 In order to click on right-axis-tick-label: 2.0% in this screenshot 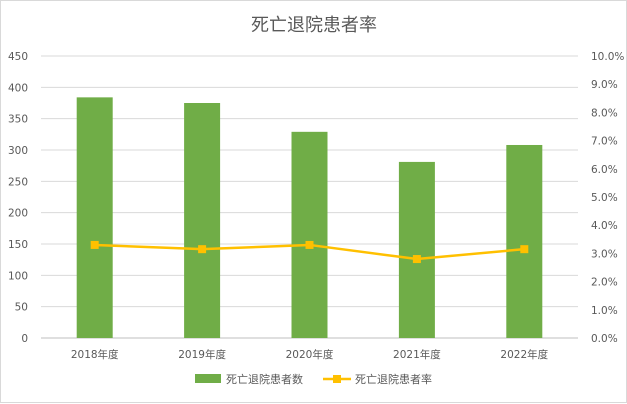, I will do `click(604, 283)`.